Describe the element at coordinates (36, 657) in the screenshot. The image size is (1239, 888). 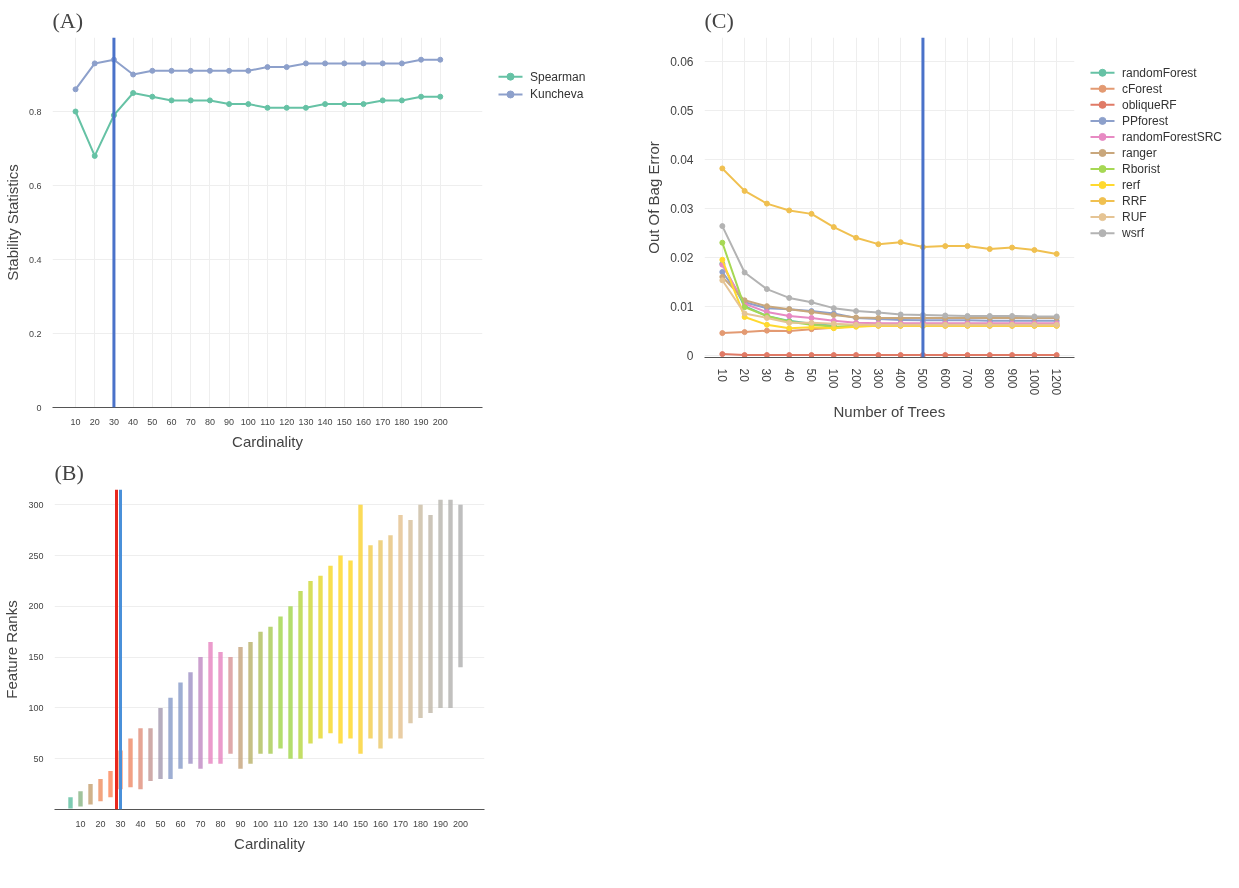
I see `y-tick-label: 150` at that location.